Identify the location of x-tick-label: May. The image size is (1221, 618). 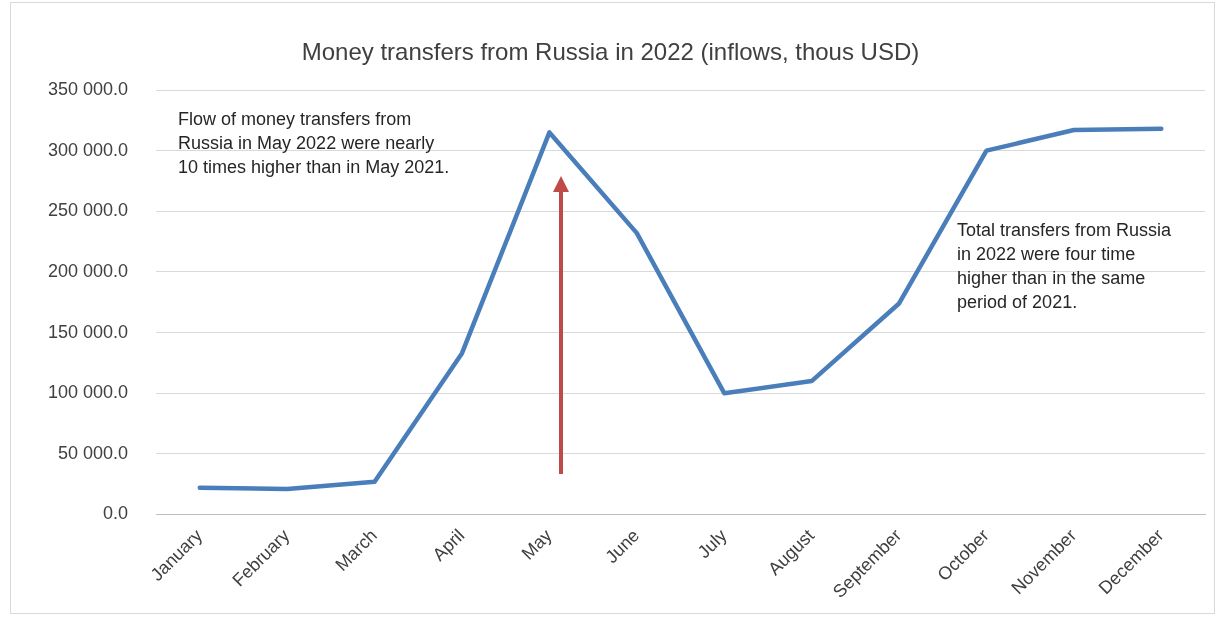
(536, 544).